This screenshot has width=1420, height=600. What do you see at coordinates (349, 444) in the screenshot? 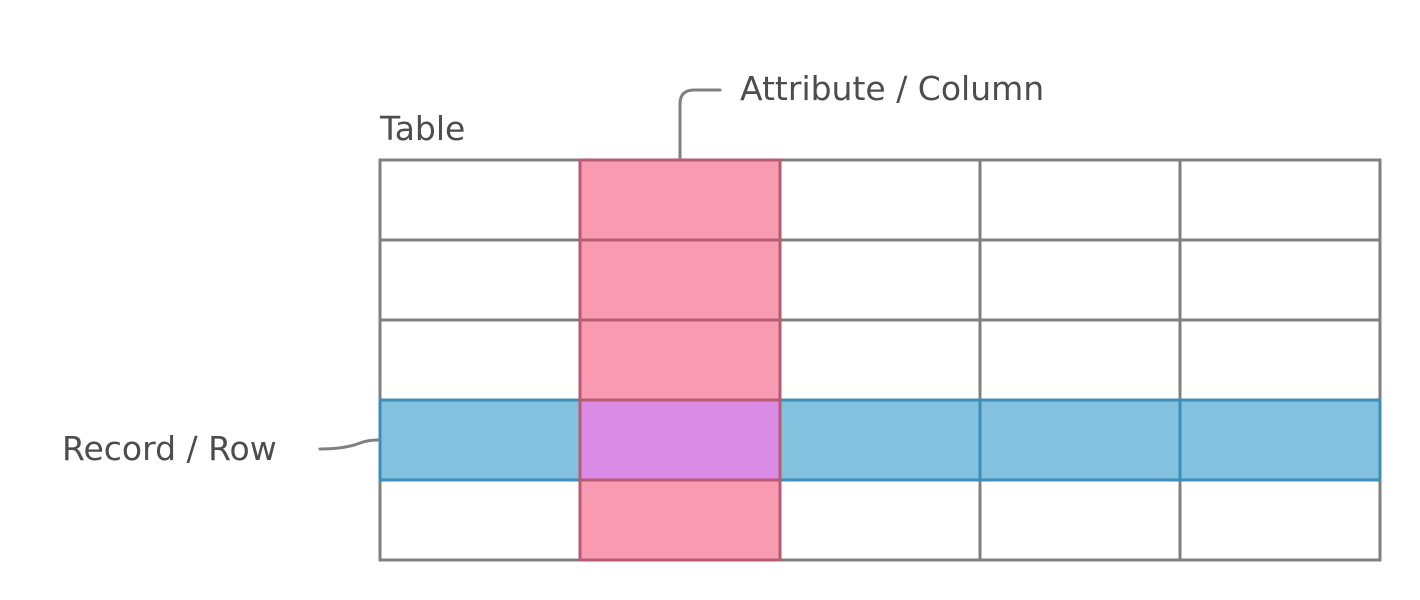
I see `row-connector-line` at bounding box center [349, 444].